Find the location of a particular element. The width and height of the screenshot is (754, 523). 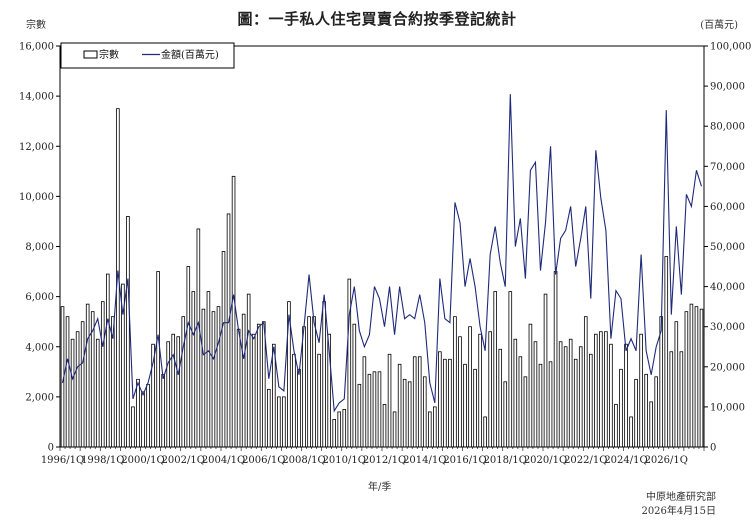

x-tick-label-2: 2000/1Q is located at coordinates (142, 460).